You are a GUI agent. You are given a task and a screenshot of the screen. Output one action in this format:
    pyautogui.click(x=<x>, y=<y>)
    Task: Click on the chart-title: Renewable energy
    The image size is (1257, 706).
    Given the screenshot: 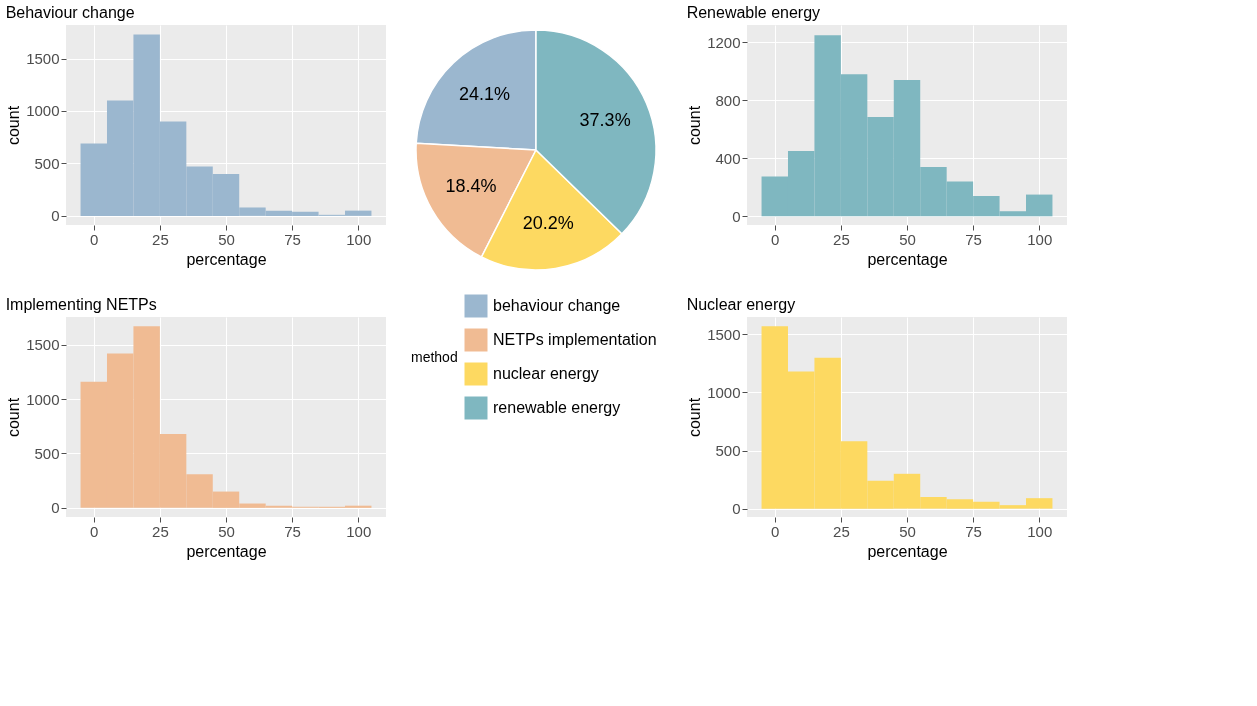 What is the action you would take?
    pyautogui.click(x=753, y=12)
    